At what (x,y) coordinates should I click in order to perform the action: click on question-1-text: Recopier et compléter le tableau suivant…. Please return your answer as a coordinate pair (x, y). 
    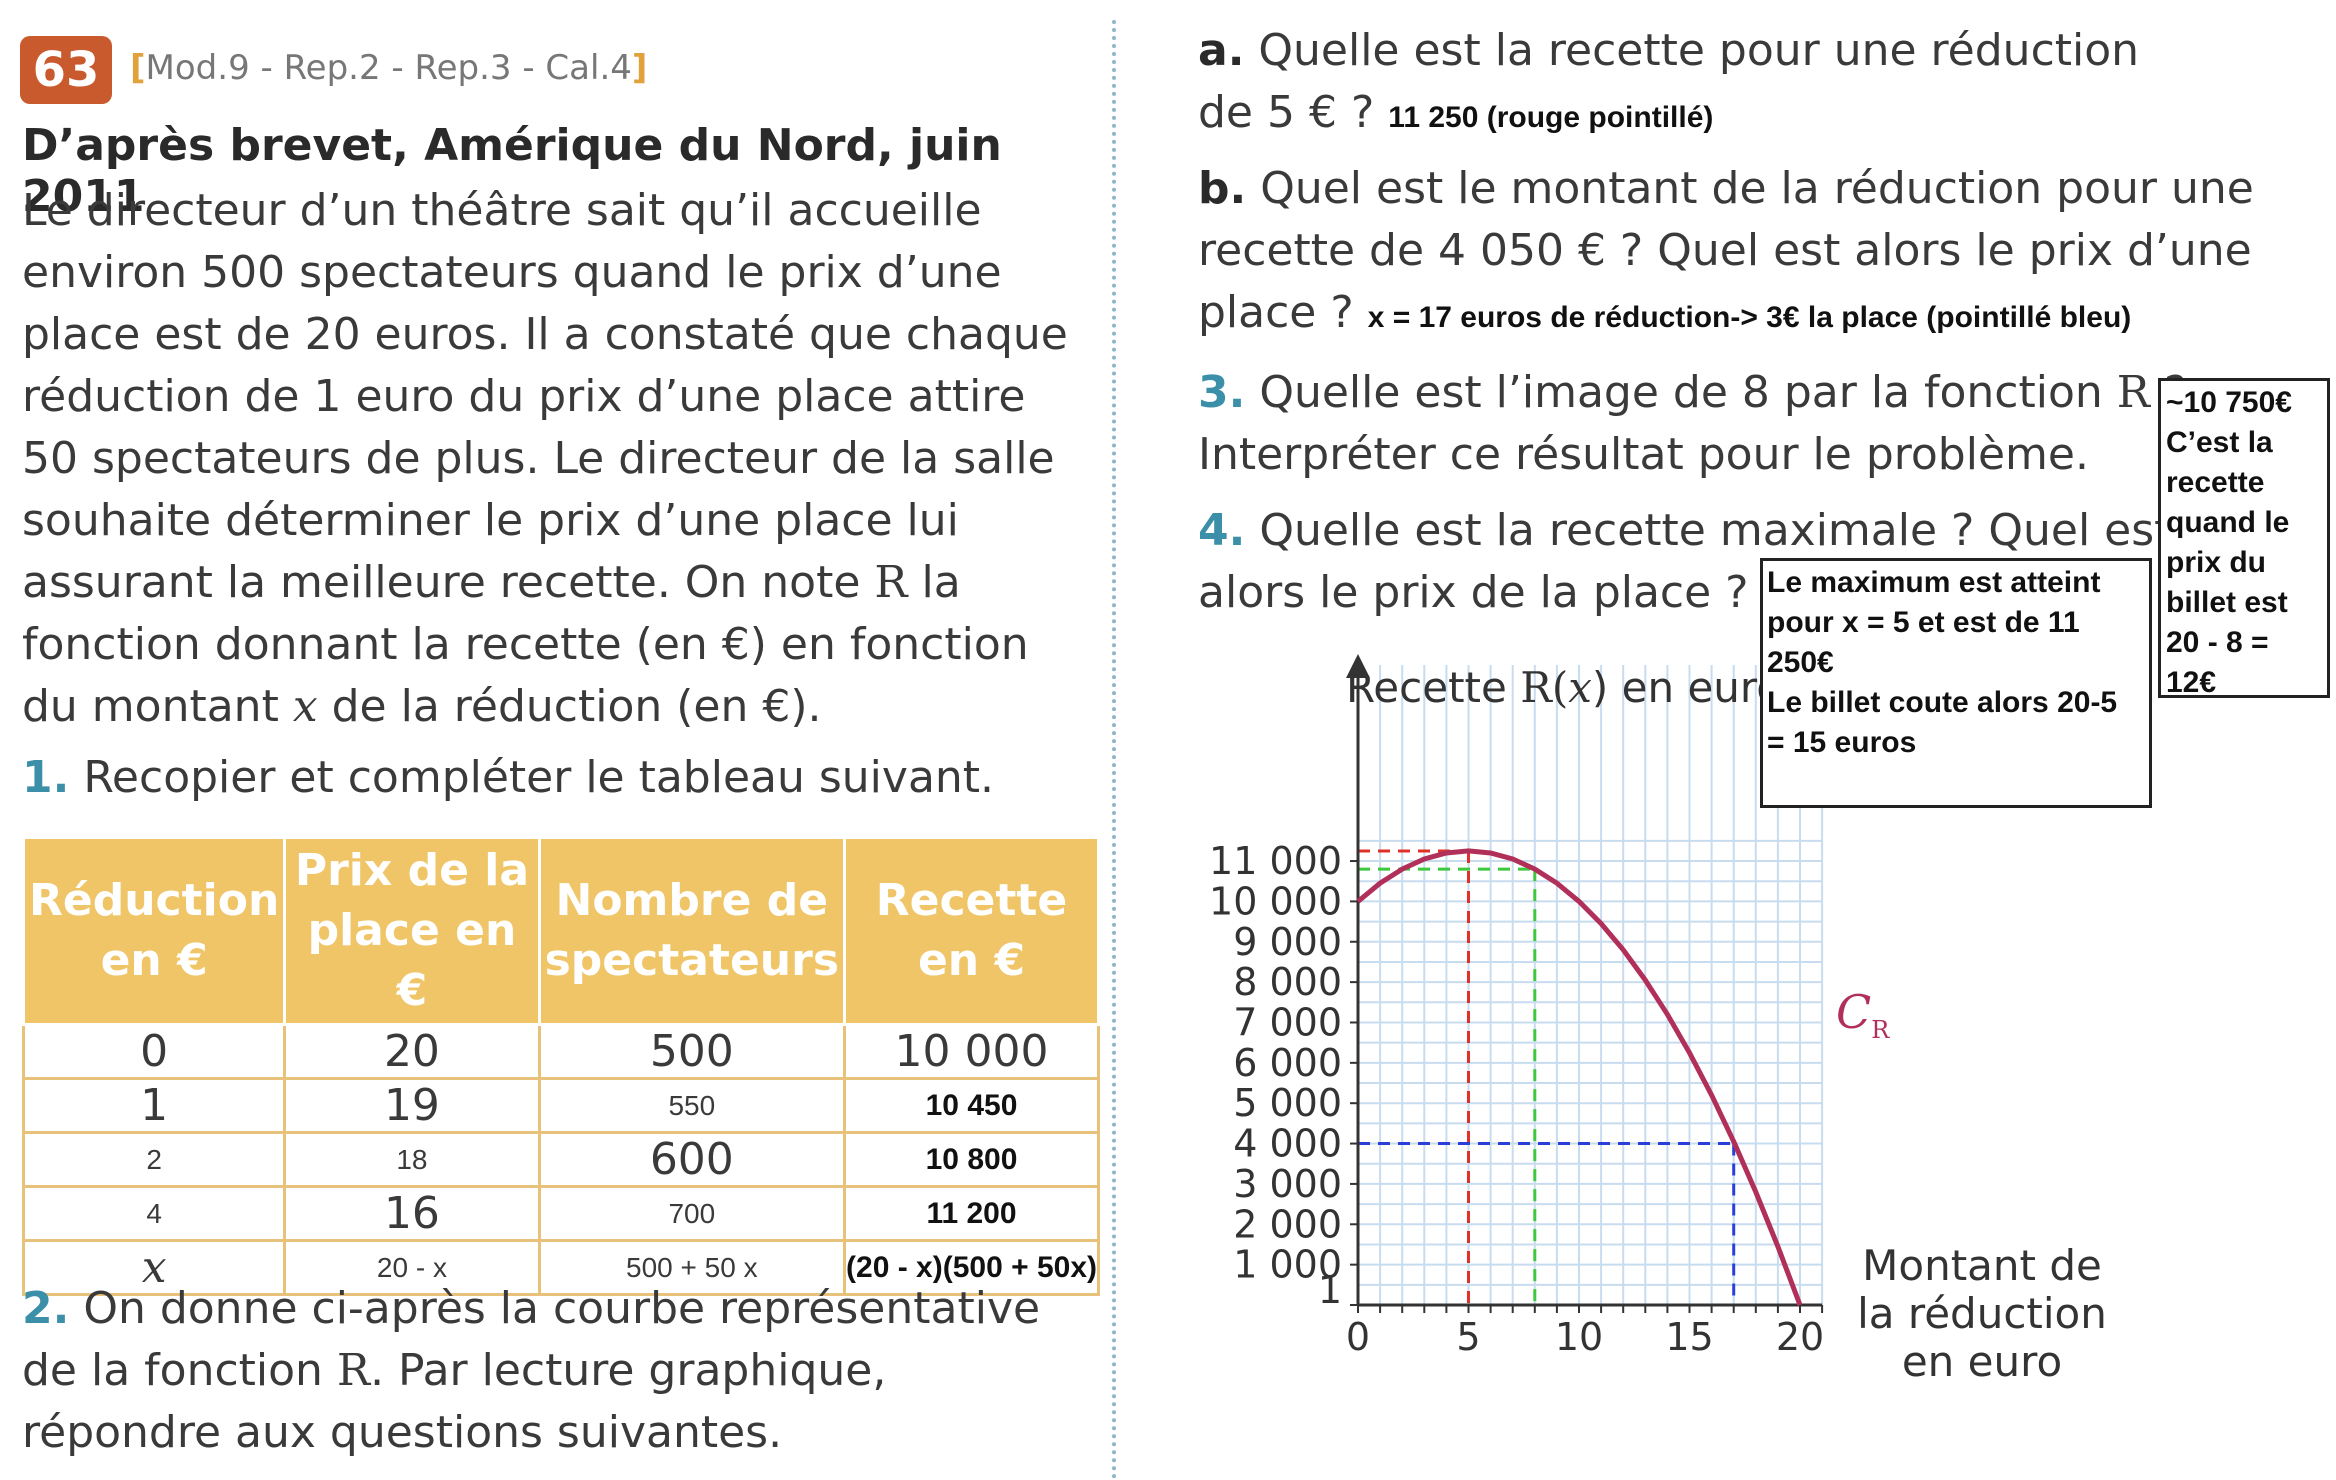
    Looking at the image, I should click on (532, 777).